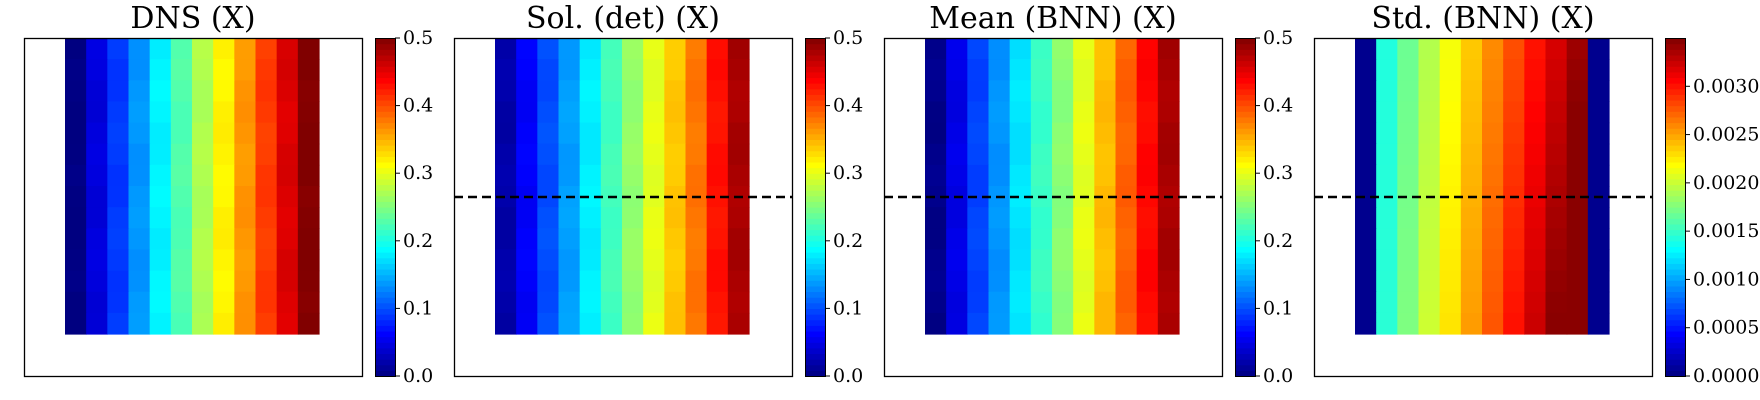  Describe the element at coordinates (1052, 186) in the screenshot. I see `heatmap` at that location.